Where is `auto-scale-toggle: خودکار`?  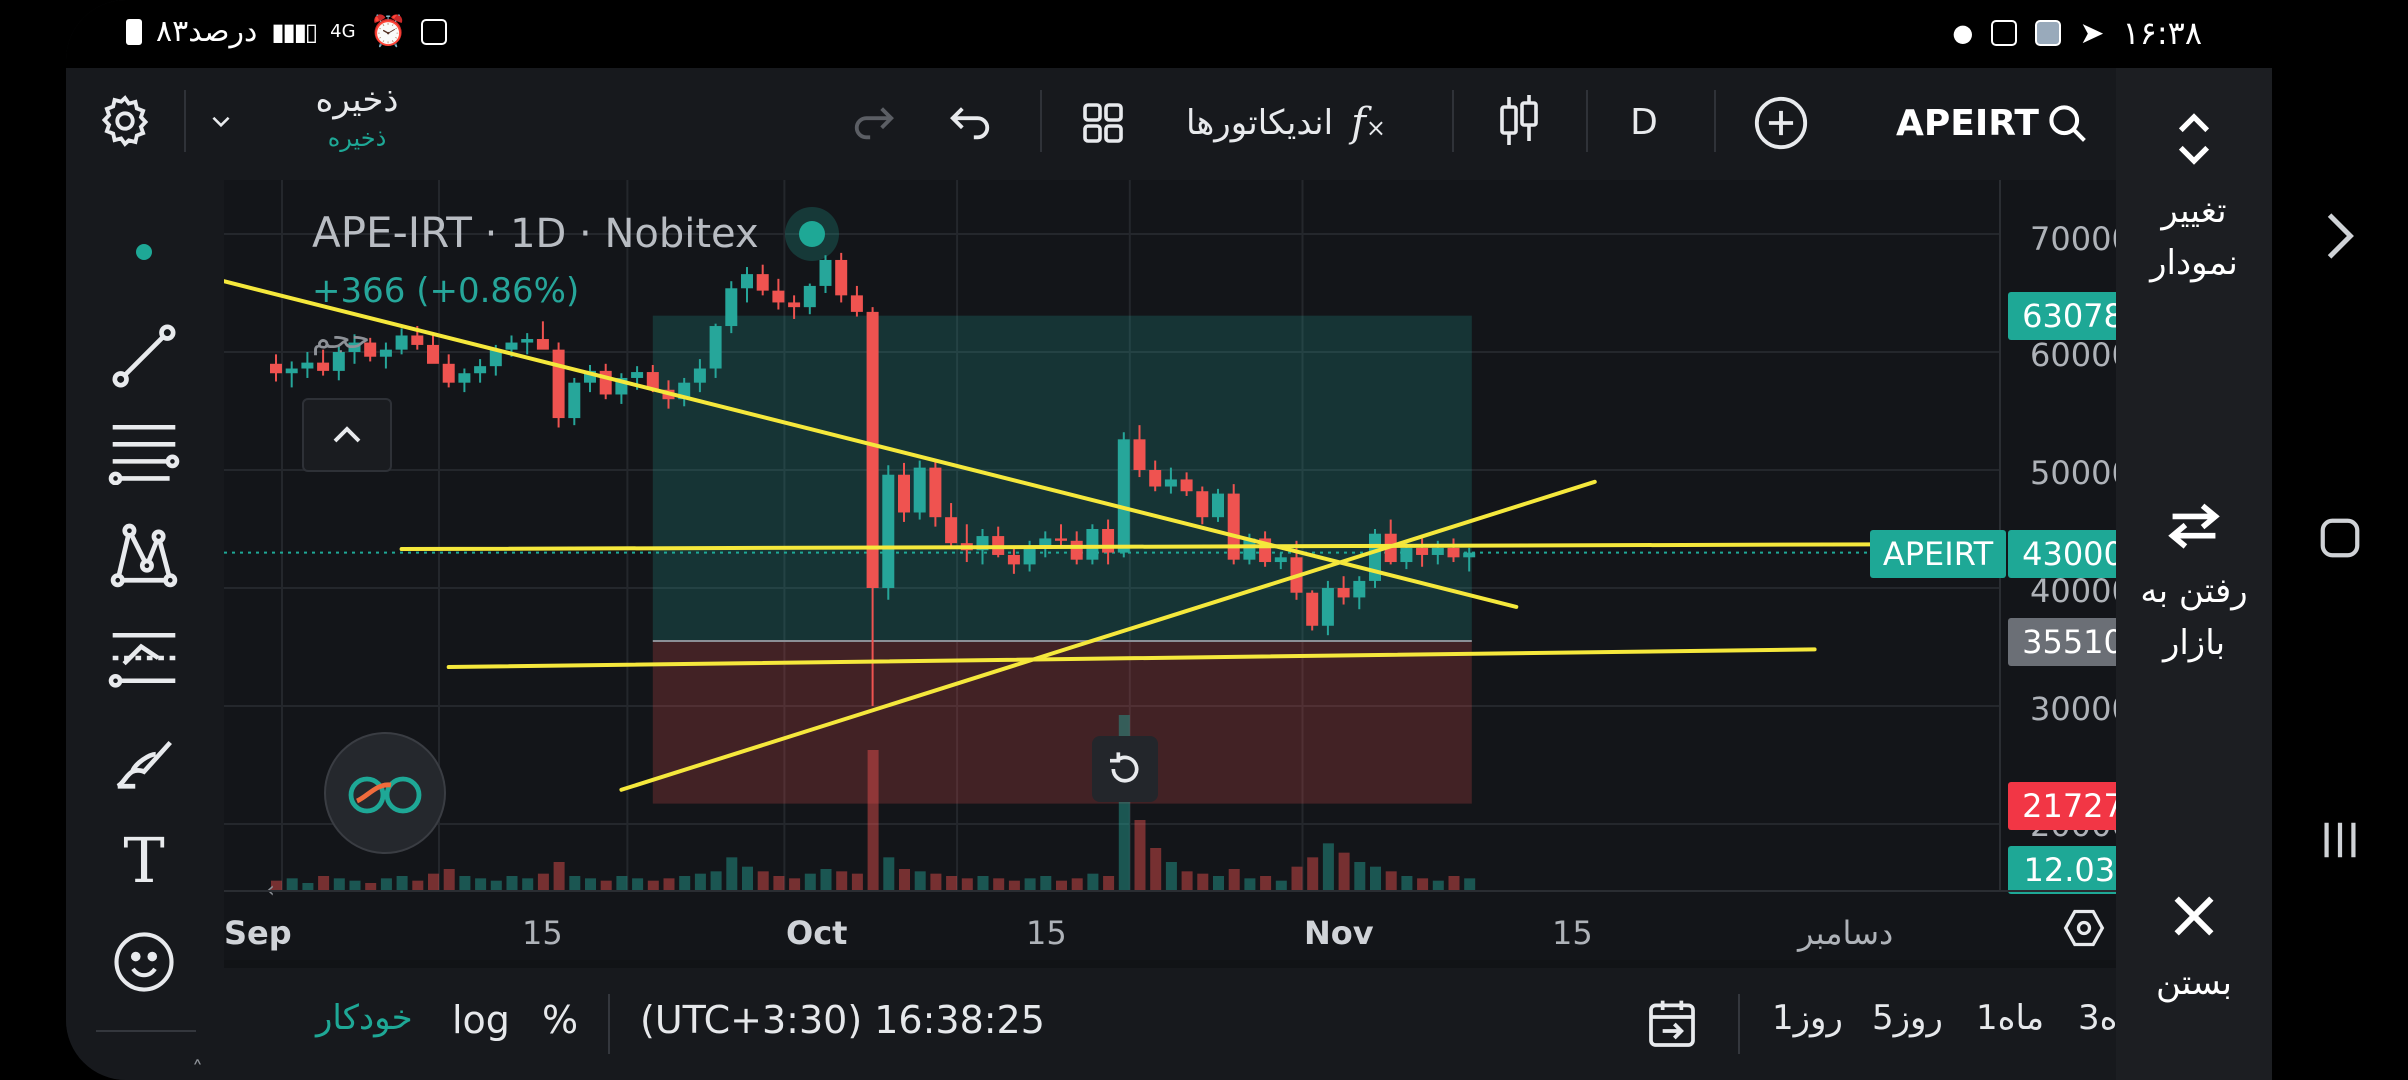
auto-scale-toggle: خودکار is located at coordinates (364, 1018).